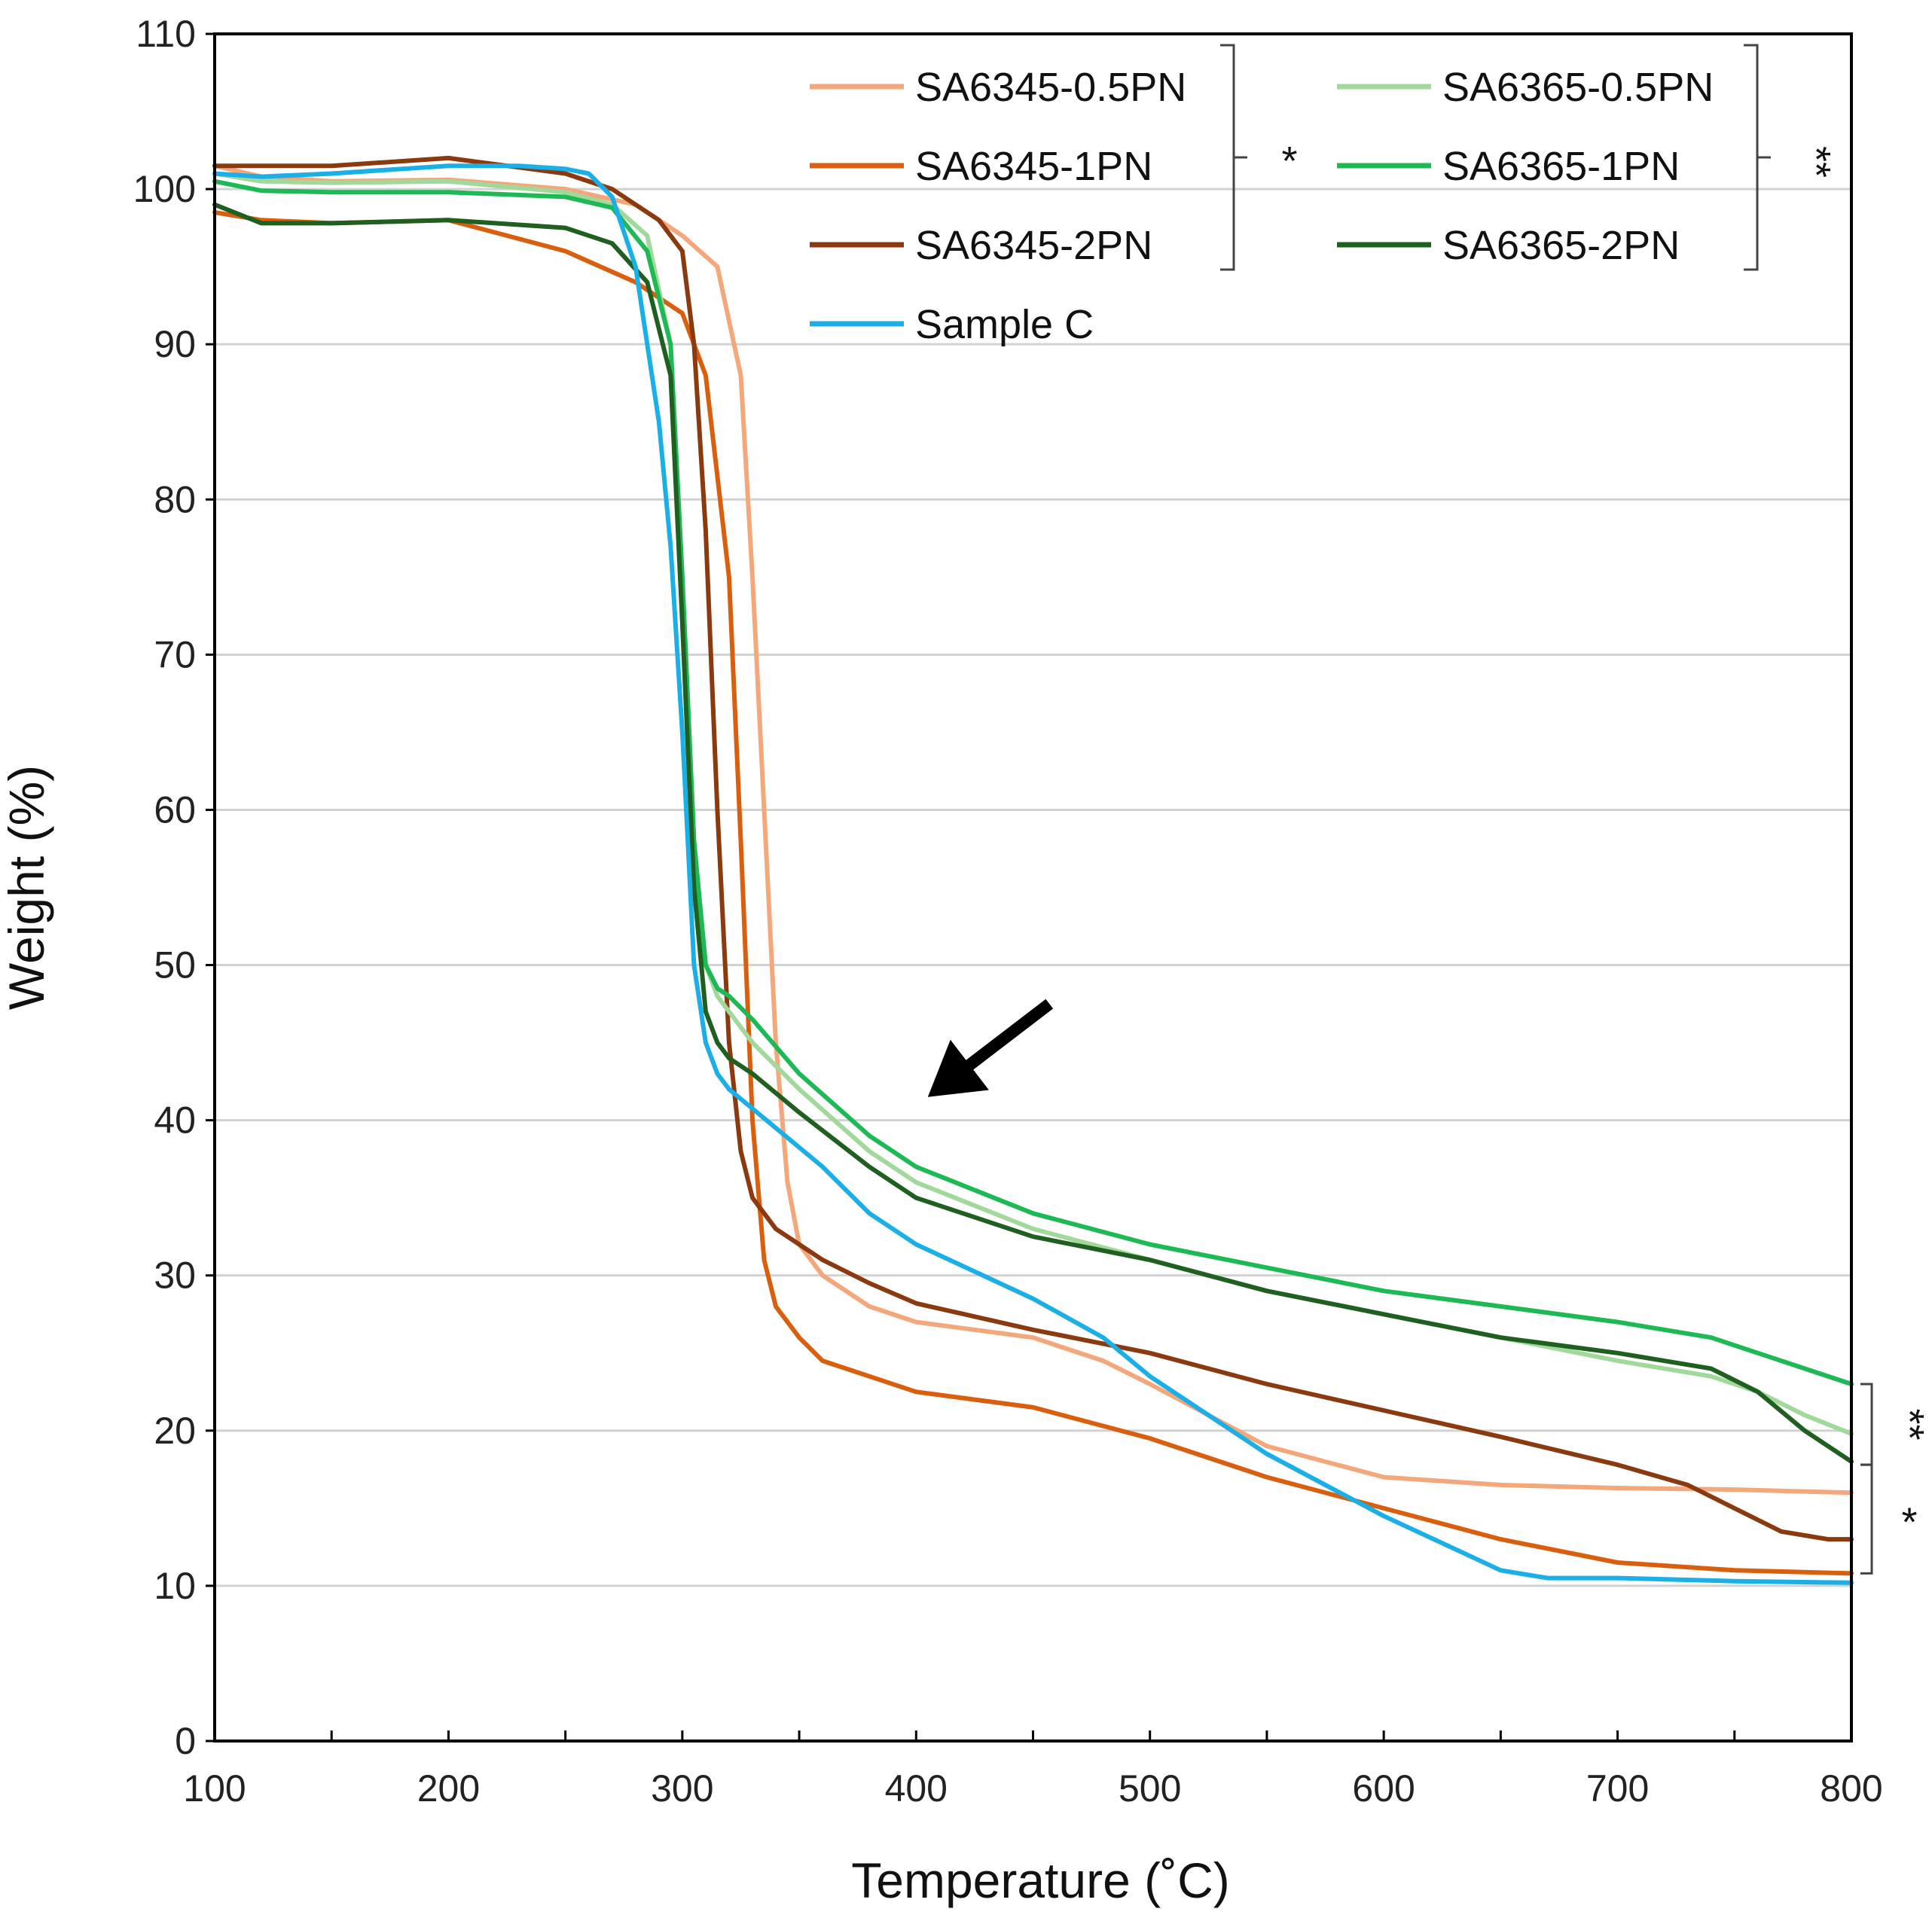  What do you see at coordinates (1617, 1789) in the screenshot?
I see `x-tick-label-700: 700` at bounding box center [1617, 1789].